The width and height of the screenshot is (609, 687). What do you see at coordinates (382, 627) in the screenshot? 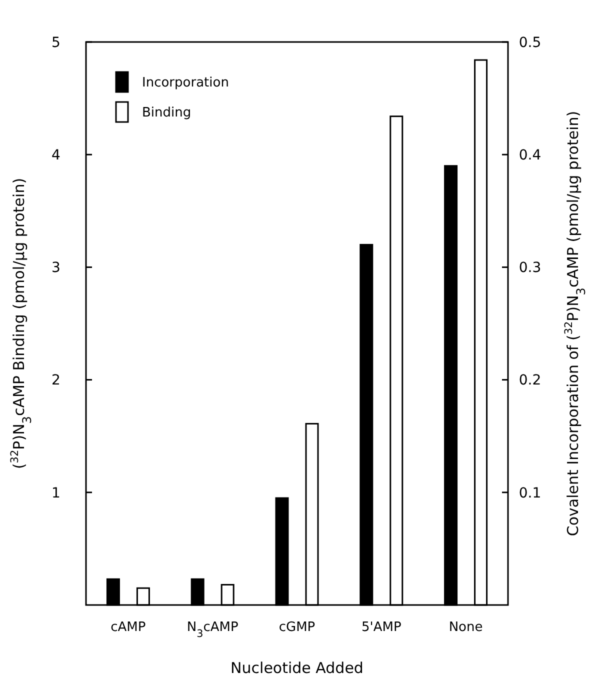
I see `x-tick-label: 5'AMP` at bounding box center [382, 627].